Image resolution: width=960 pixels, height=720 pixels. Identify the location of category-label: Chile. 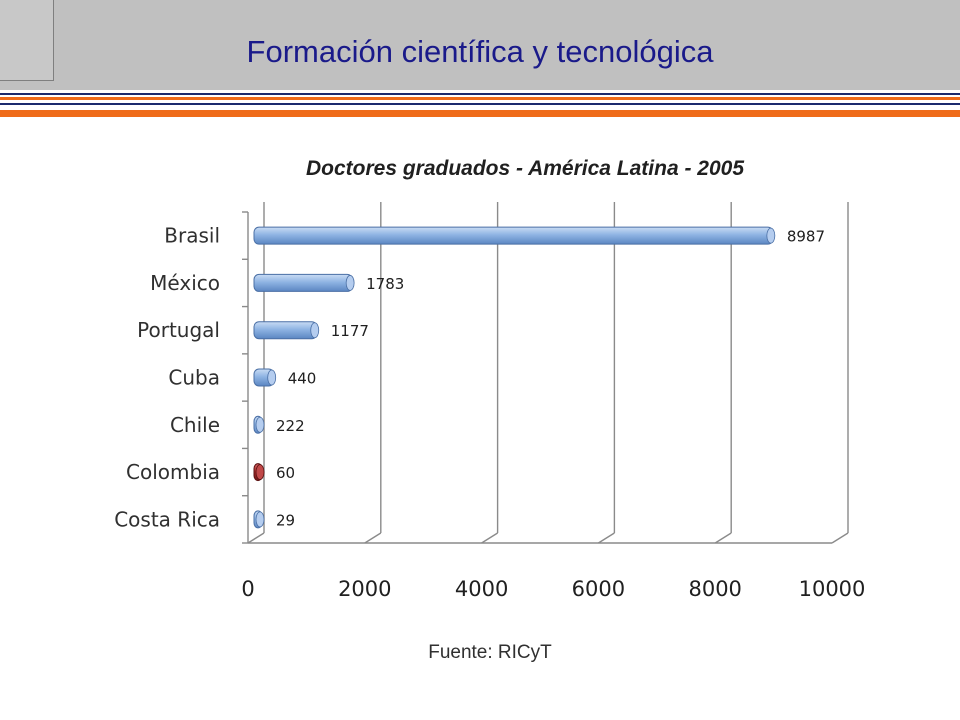
(195, 425).